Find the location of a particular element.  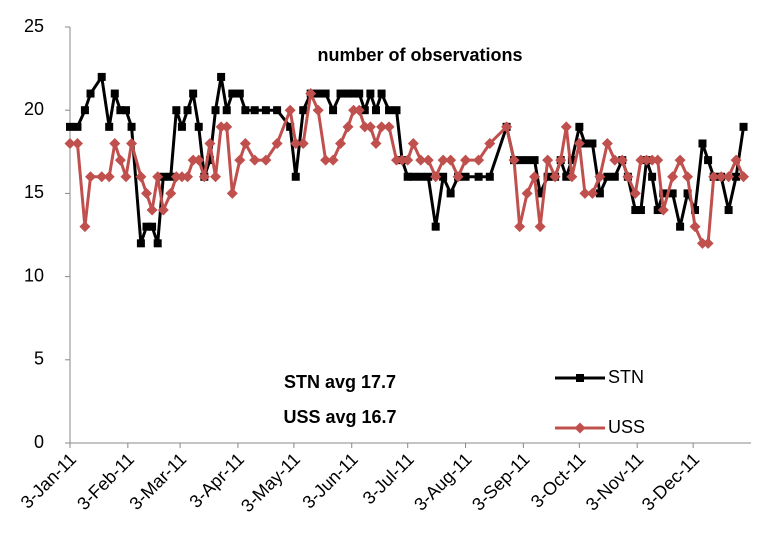

x-tick-label: 3-Aug-11 is located at coordinates (443, 482).